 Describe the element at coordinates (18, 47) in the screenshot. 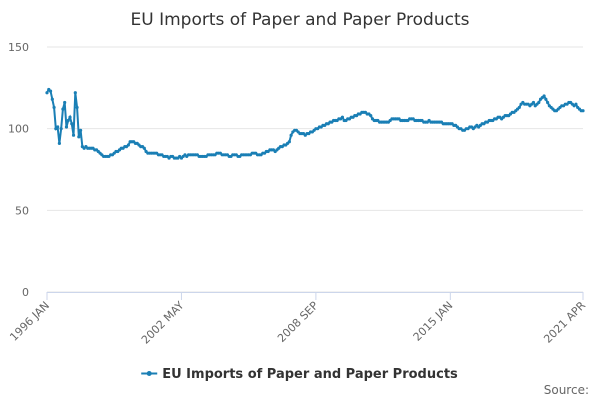

I see `y-tick-label: 150` at that location.